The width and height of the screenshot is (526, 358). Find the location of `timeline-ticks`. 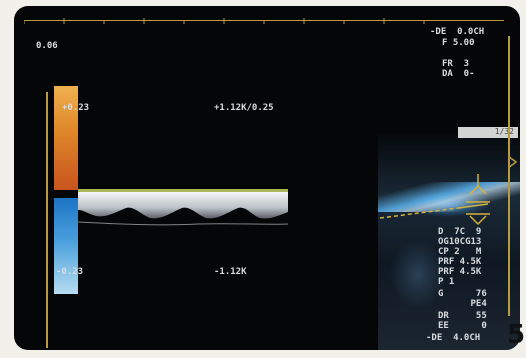

timeline-ticks is located at coordinates (224, 21).